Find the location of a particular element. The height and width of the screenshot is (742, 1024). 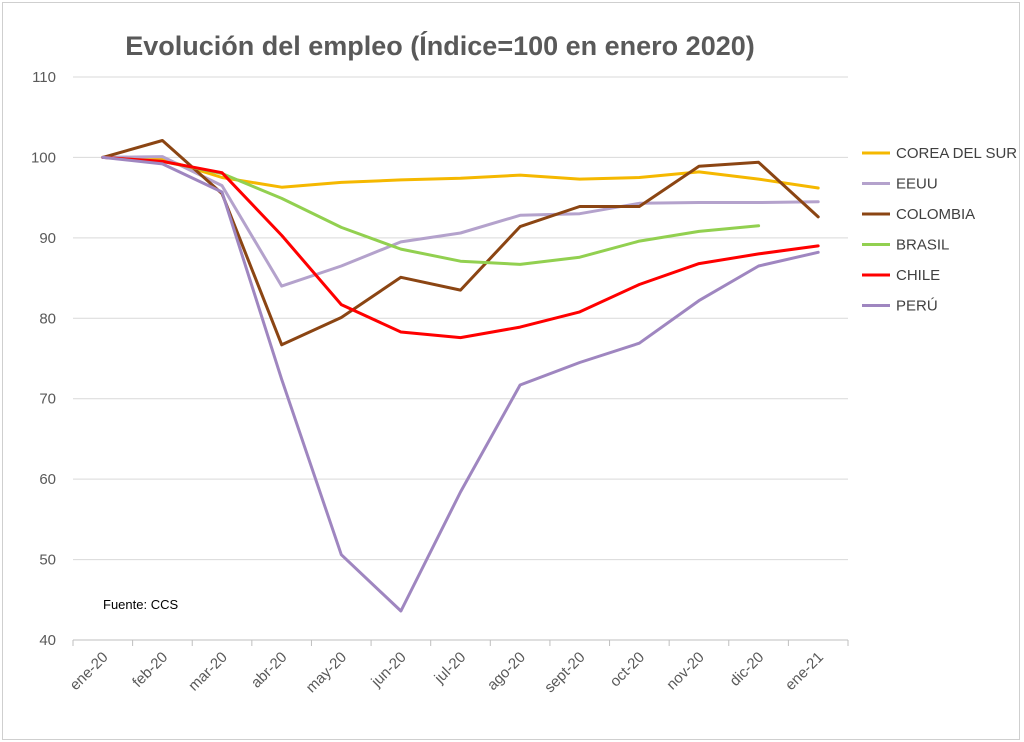

x-tick-label: ene-20 is located at coordinates (89, 671).